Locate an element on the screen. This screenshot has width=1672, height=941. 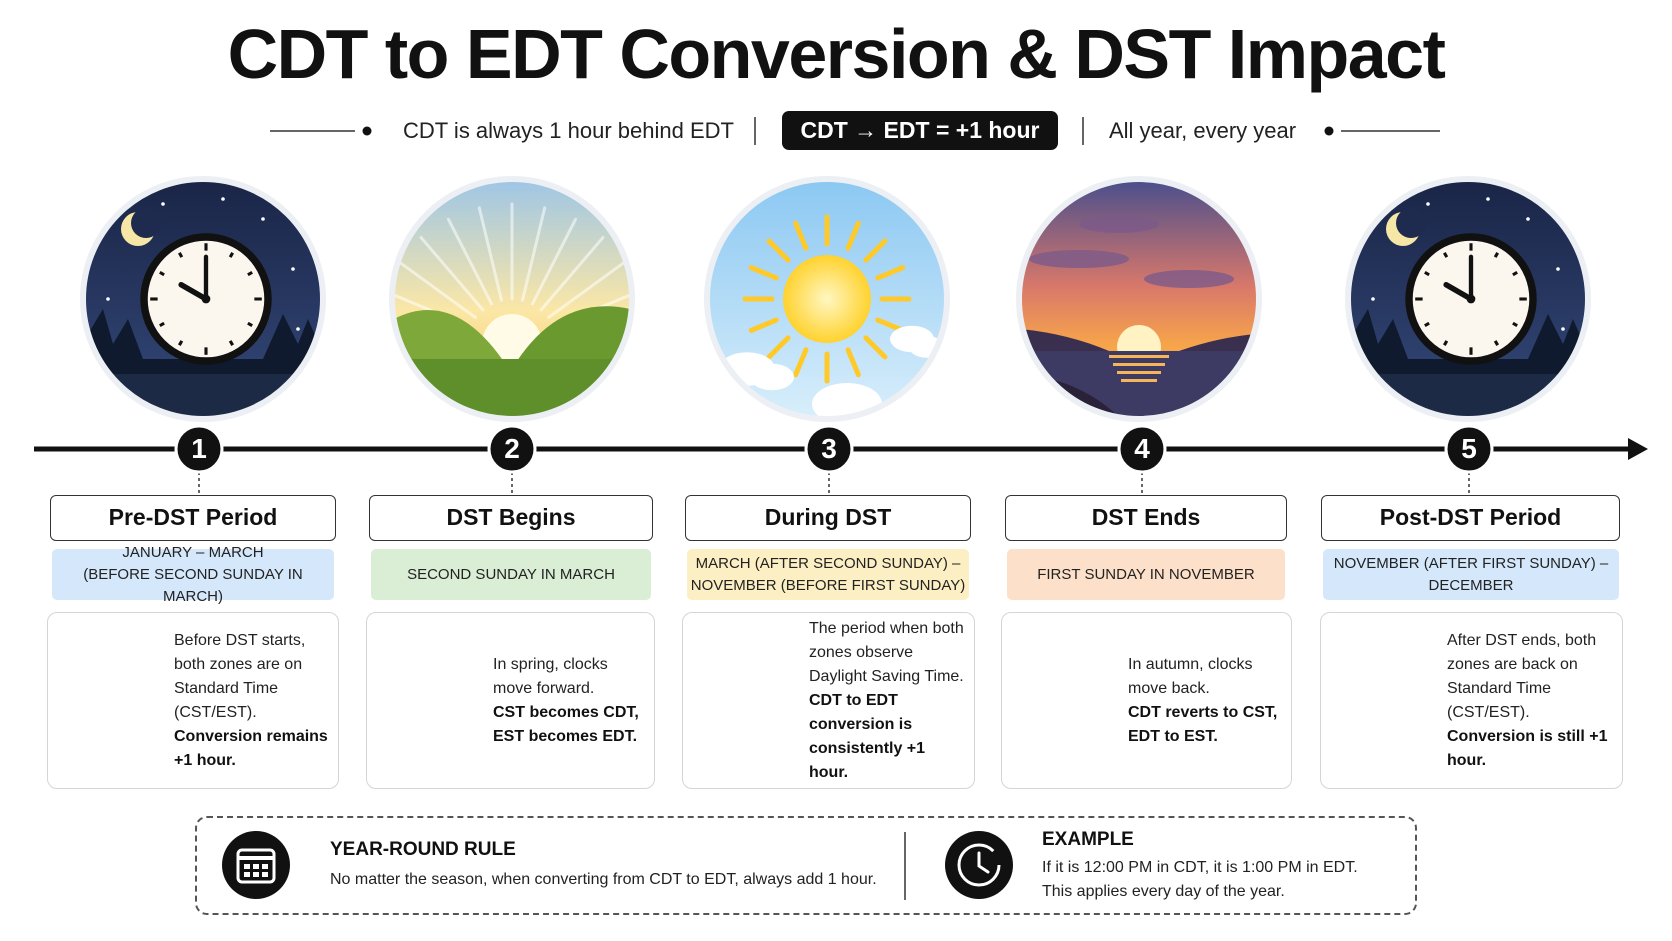
history-clock is located at coordinates (979, 865).